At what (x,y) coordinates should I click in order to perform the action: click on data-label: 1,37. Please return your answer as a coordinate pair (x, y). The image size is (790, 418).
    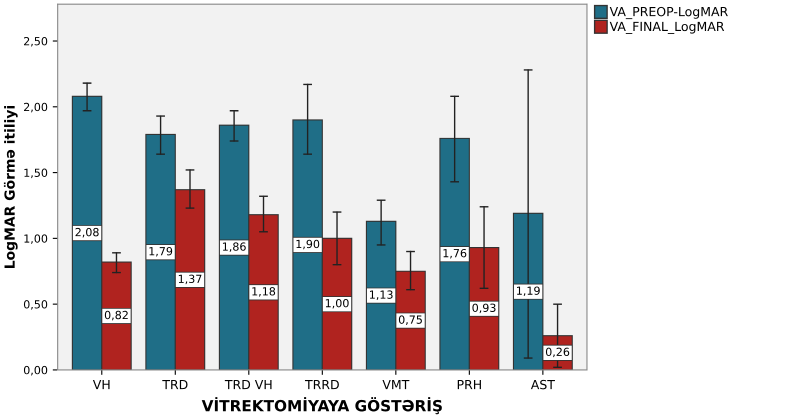
    Looking at the image, I should click on (190, 279).